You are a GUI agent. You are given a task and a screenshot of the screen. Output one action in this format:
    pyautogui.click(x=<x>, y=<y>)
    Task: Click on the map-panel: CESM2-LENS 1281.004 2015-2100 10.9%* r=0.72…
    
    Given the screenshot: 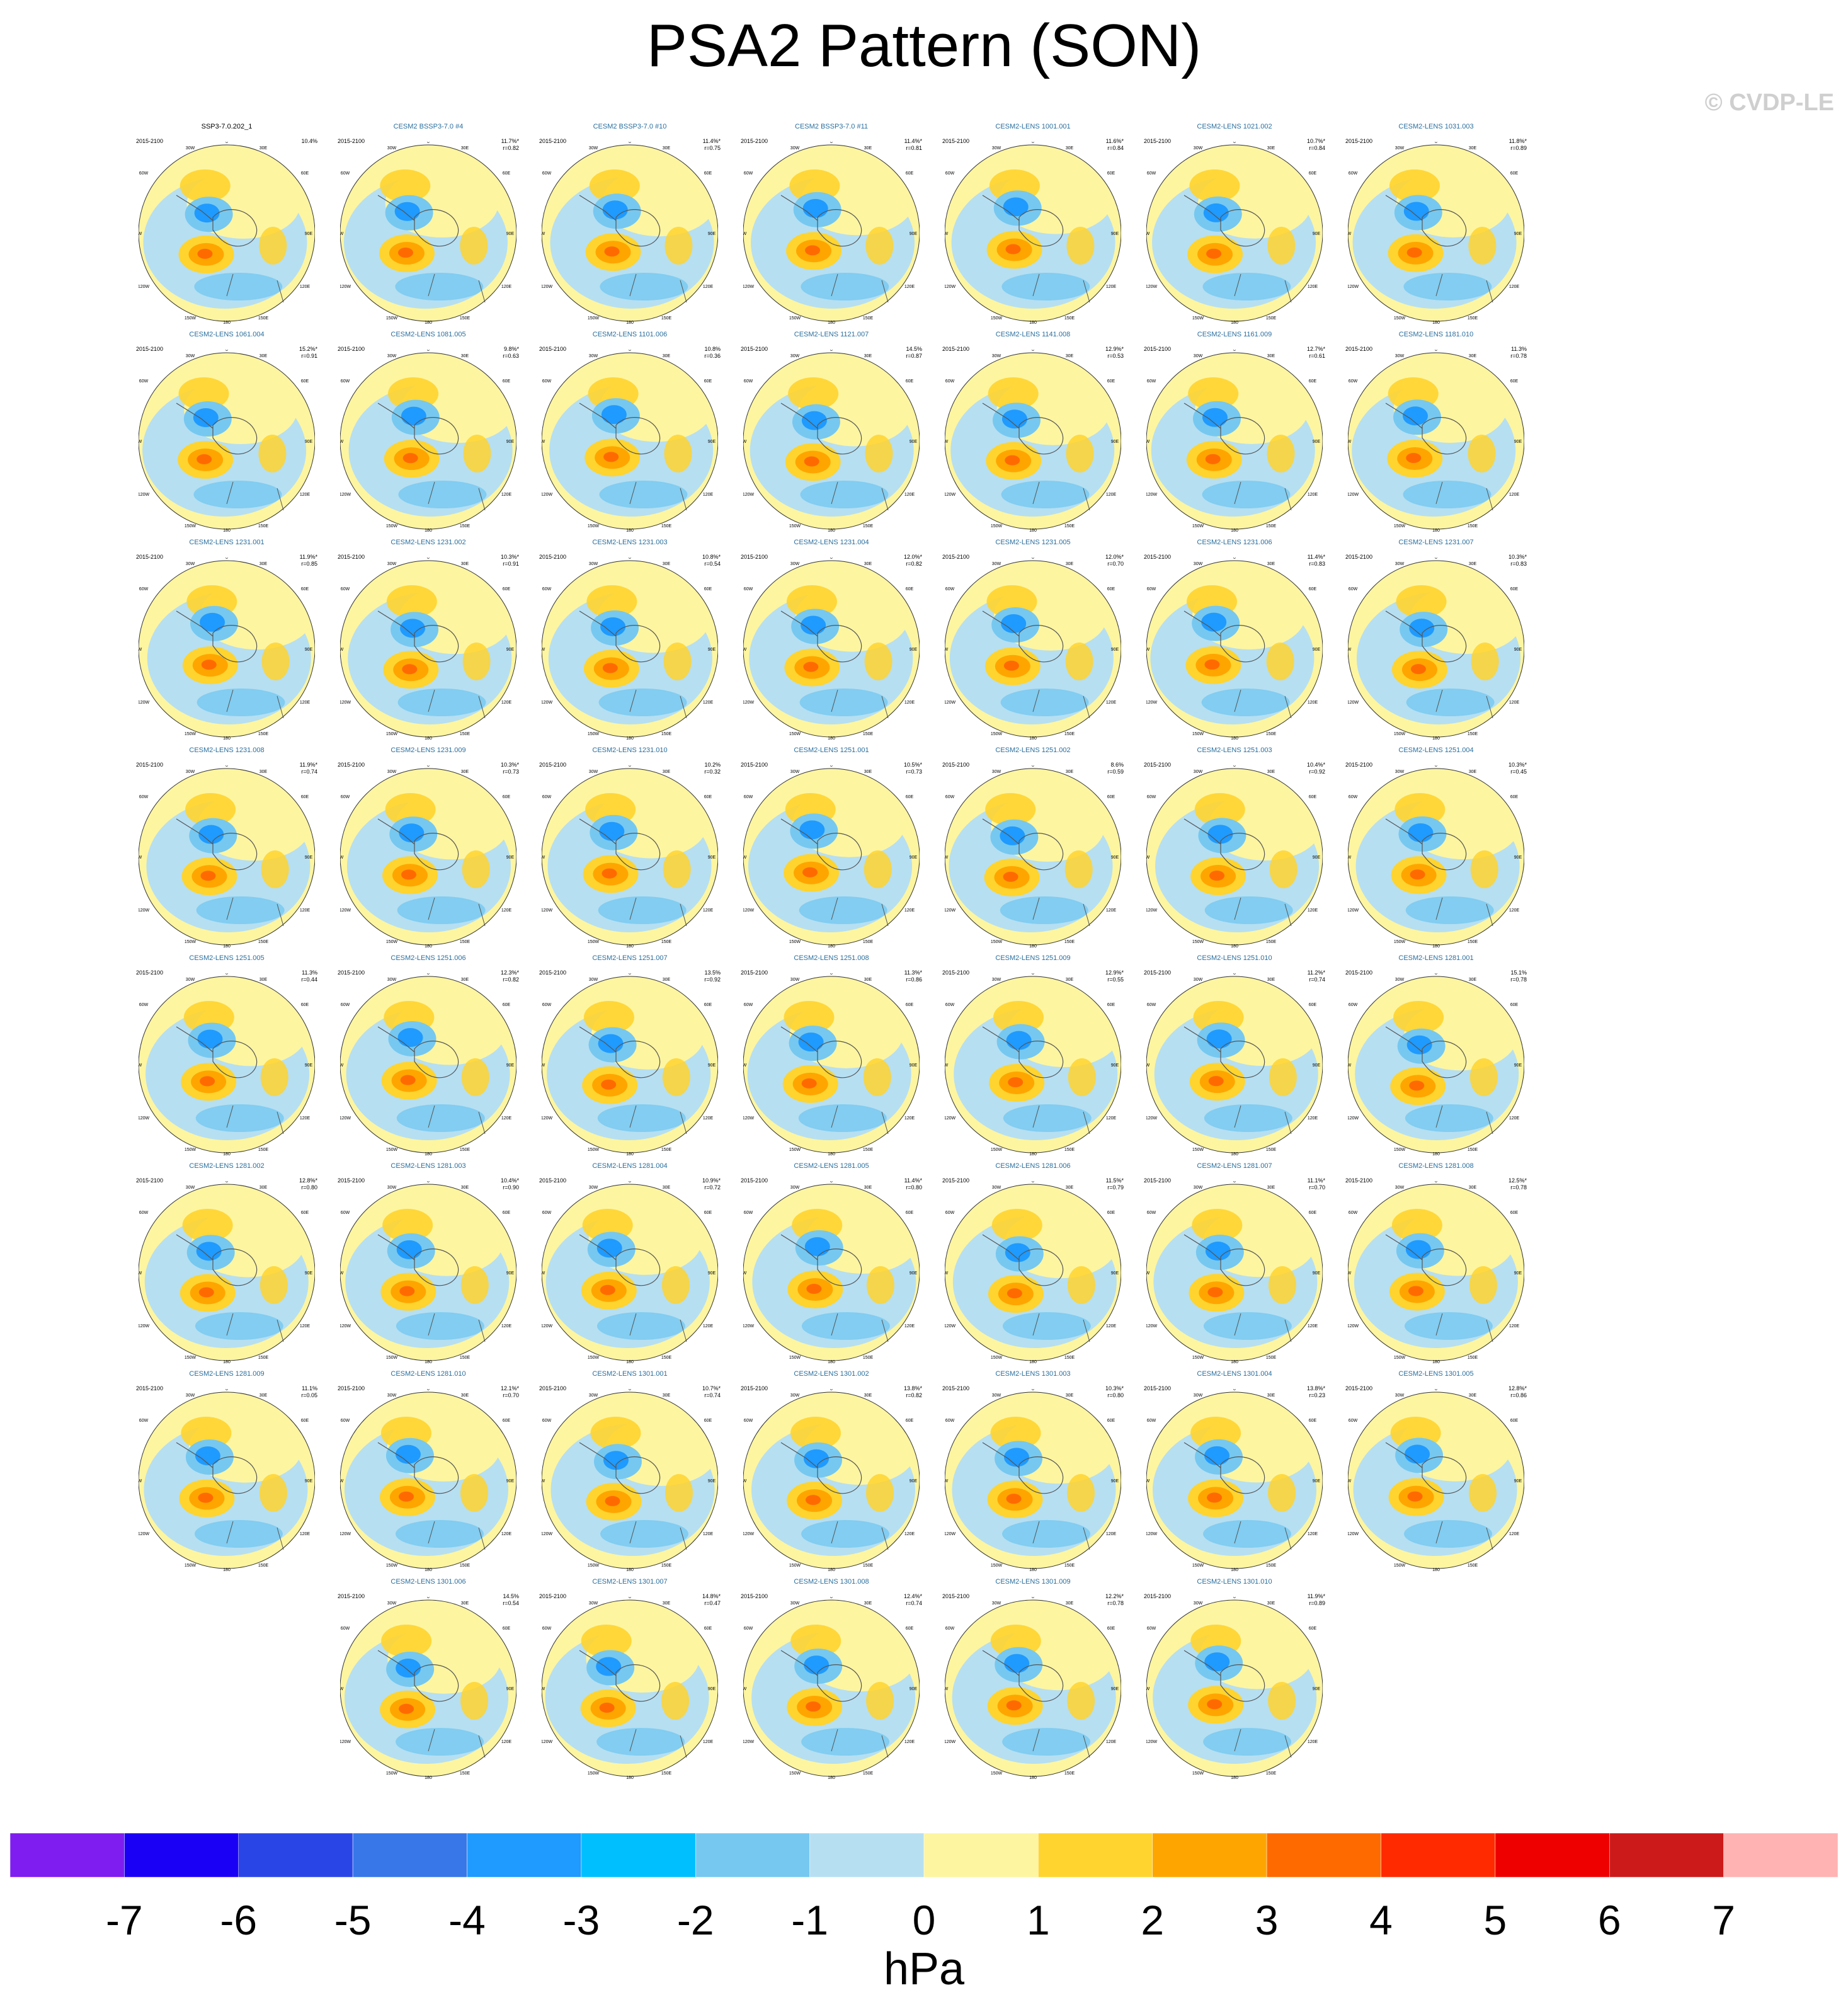 What is the action you would take?
    pyautogui.click(x=629, y=1263)
    